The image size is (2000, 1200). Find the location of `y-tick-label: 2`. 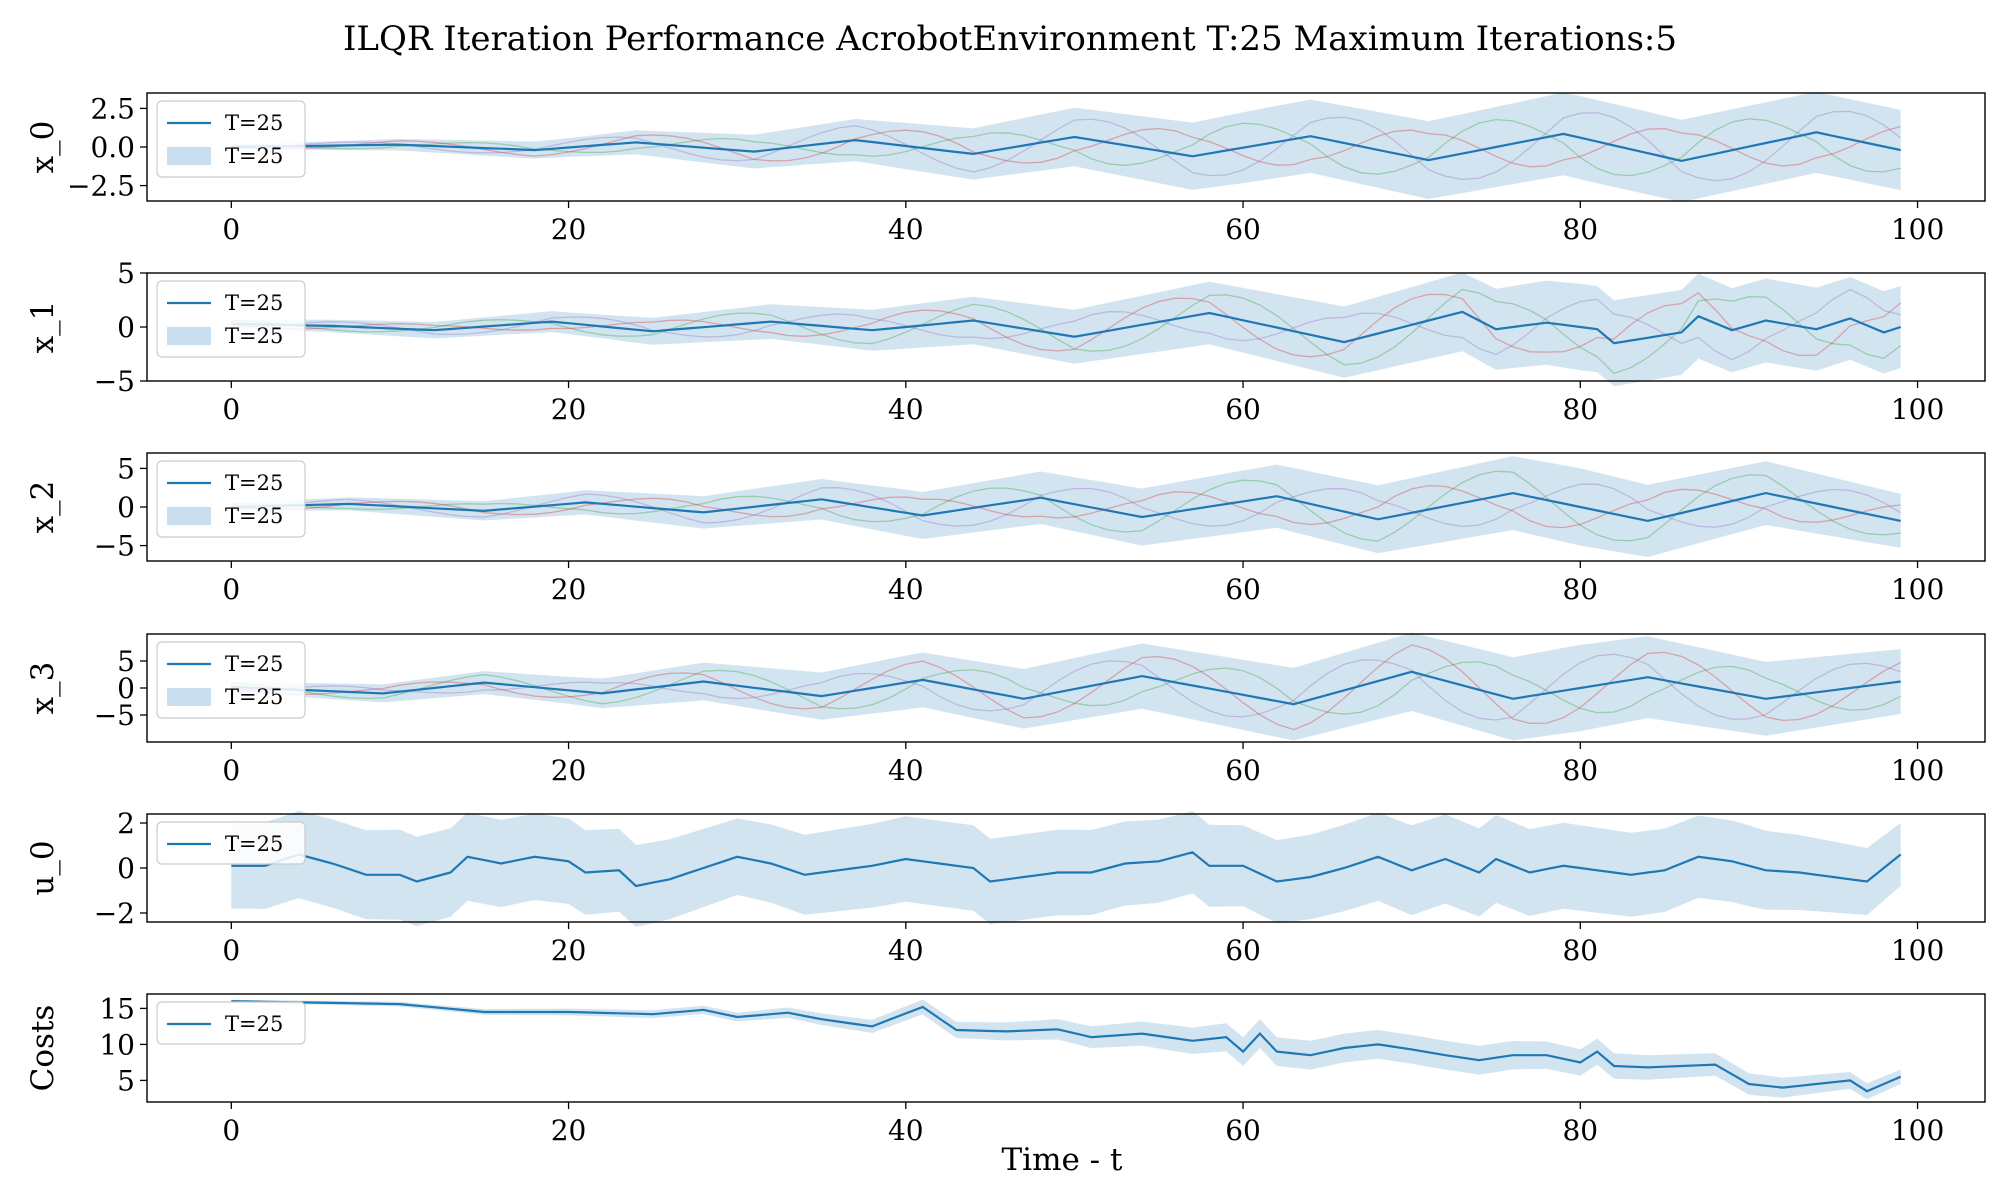

y-tick-label: 2 is located at coordinates (126, 823).